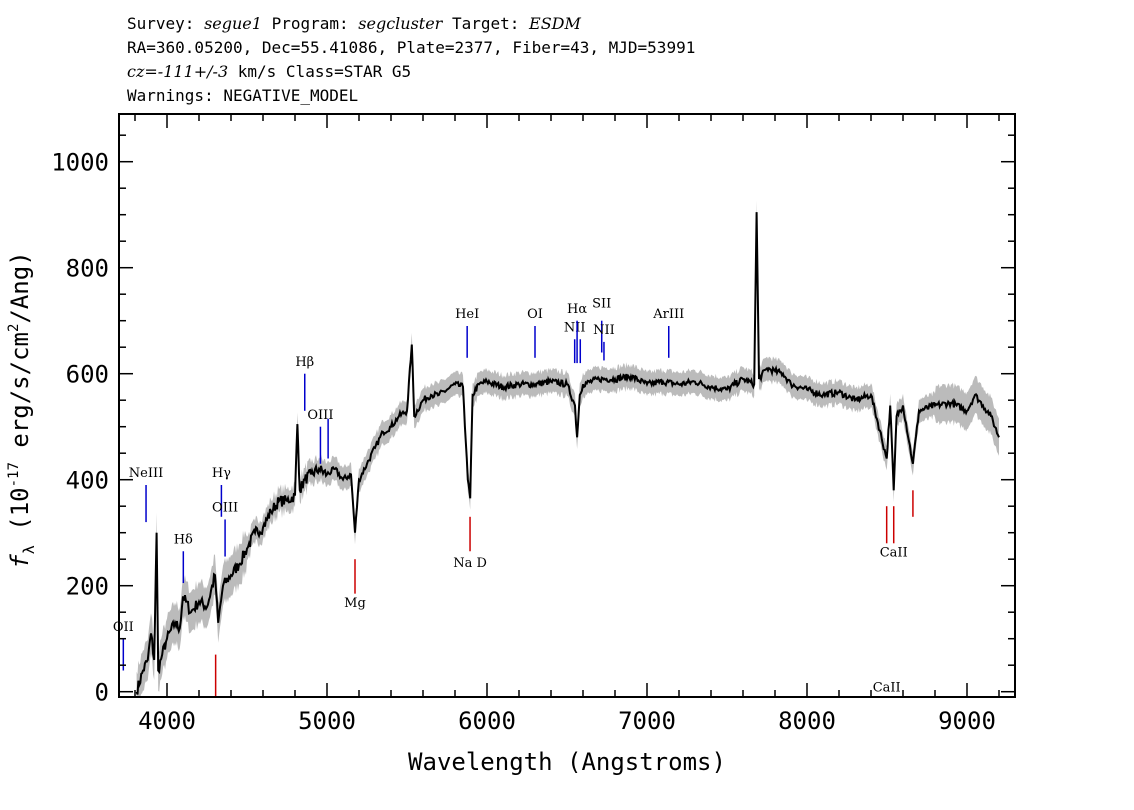  What do you see at coordinates (178, 71) in the screenshot?
I see `redshift-value: cz=-111+/-3` at bounding box center [178, 71].